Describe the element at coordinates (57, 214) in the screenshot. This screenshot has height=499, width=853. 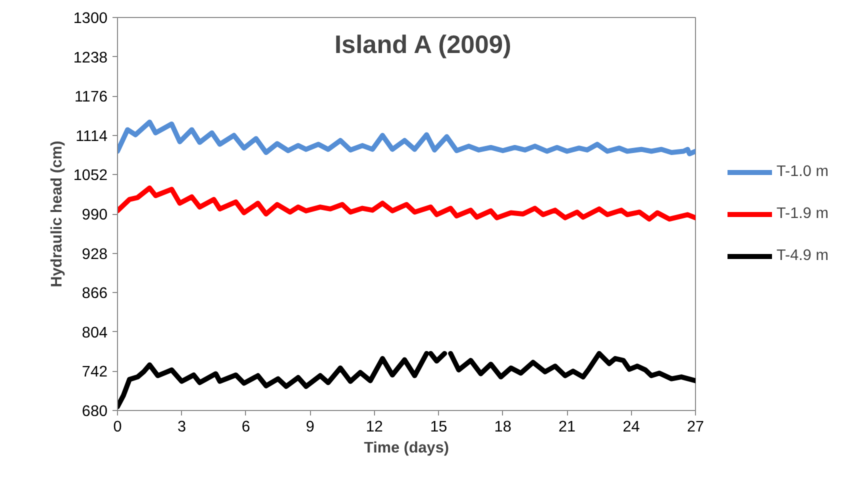
I see `y-axis-title: Hydraulic head (cm)` at that location.